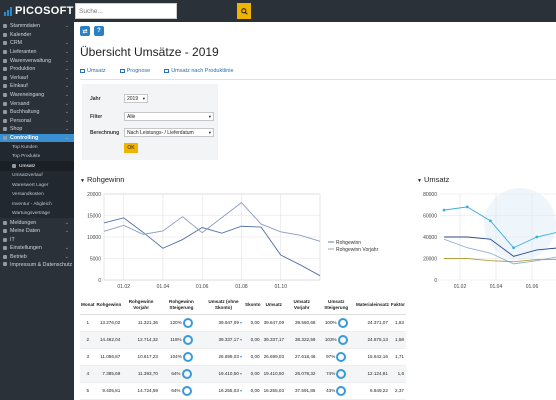 This screenshot has width=556, height=400. What do you see at coordinates (37, 26) in the screenshot?
I see `sidebar-item-stammdaten: Stammdaten ⌄` at bounding box center [37, 26].